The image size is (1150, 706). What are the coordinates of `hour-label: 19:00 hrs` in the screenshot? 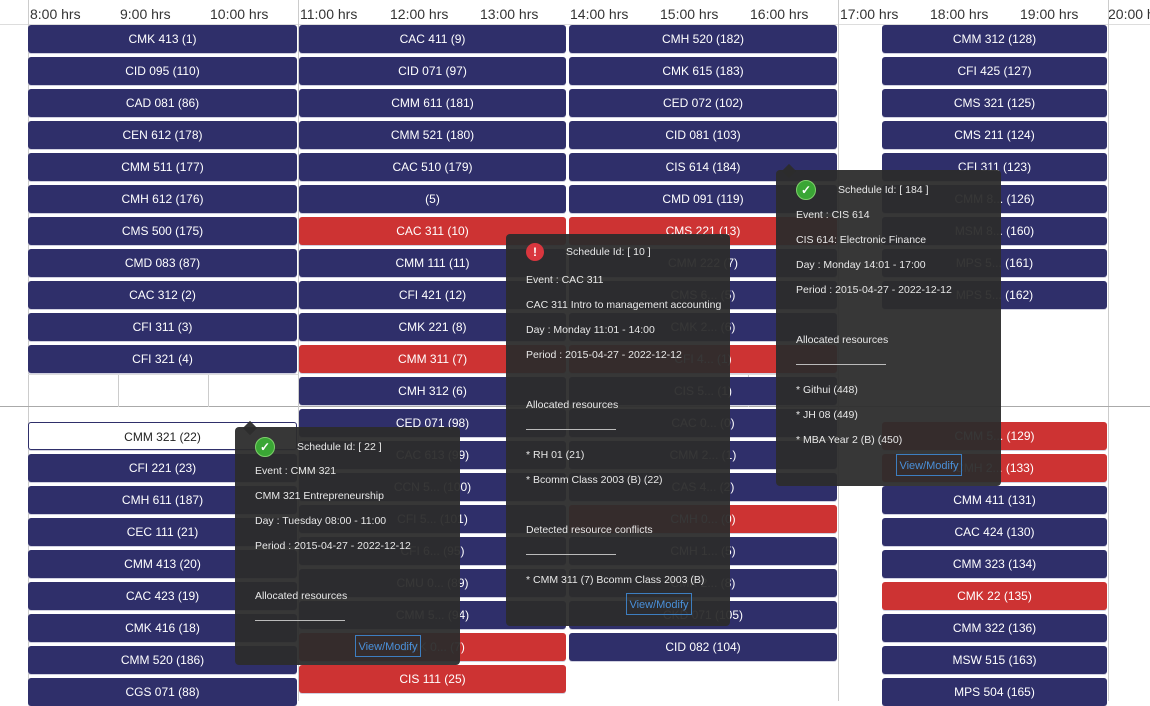 It's located at (1049, 14).